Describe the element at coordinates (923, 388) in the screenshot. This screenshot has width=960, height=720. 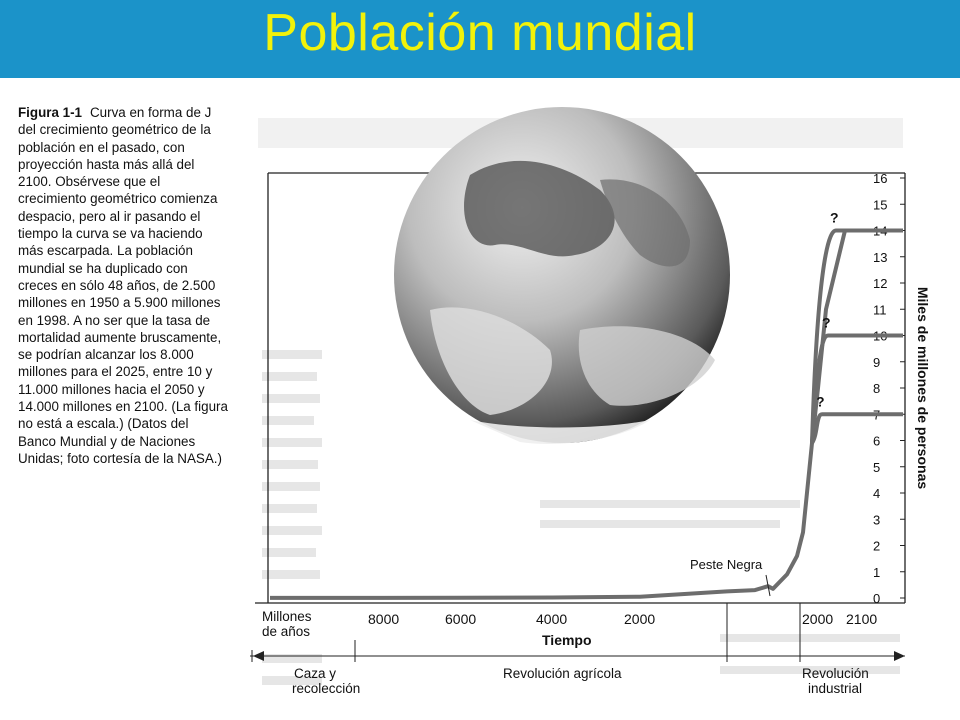
I see `y-axis-title: Miles de millones de personas` at that location.